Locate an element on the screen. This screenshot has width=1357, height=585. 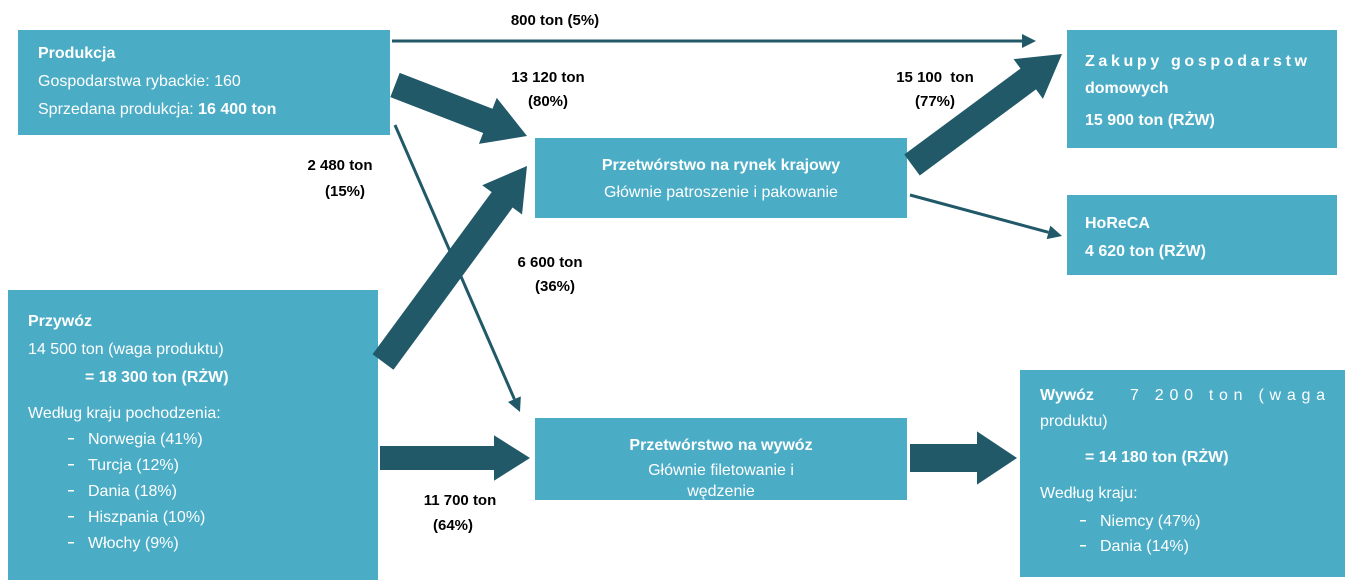
node-title: Przetwórstwo na rynek krajowy is located at coordinates (721, 165).